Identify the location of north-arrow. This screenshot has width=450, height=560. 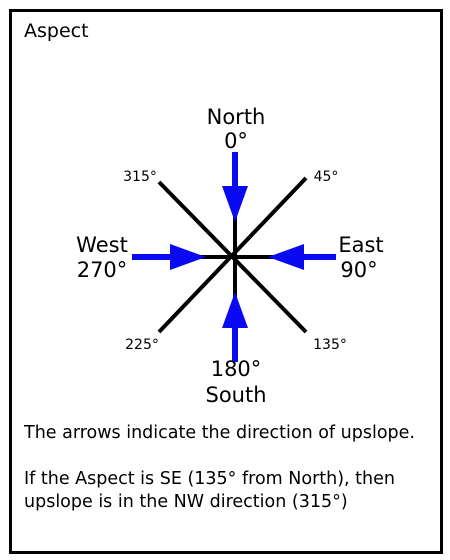
(235, 187).